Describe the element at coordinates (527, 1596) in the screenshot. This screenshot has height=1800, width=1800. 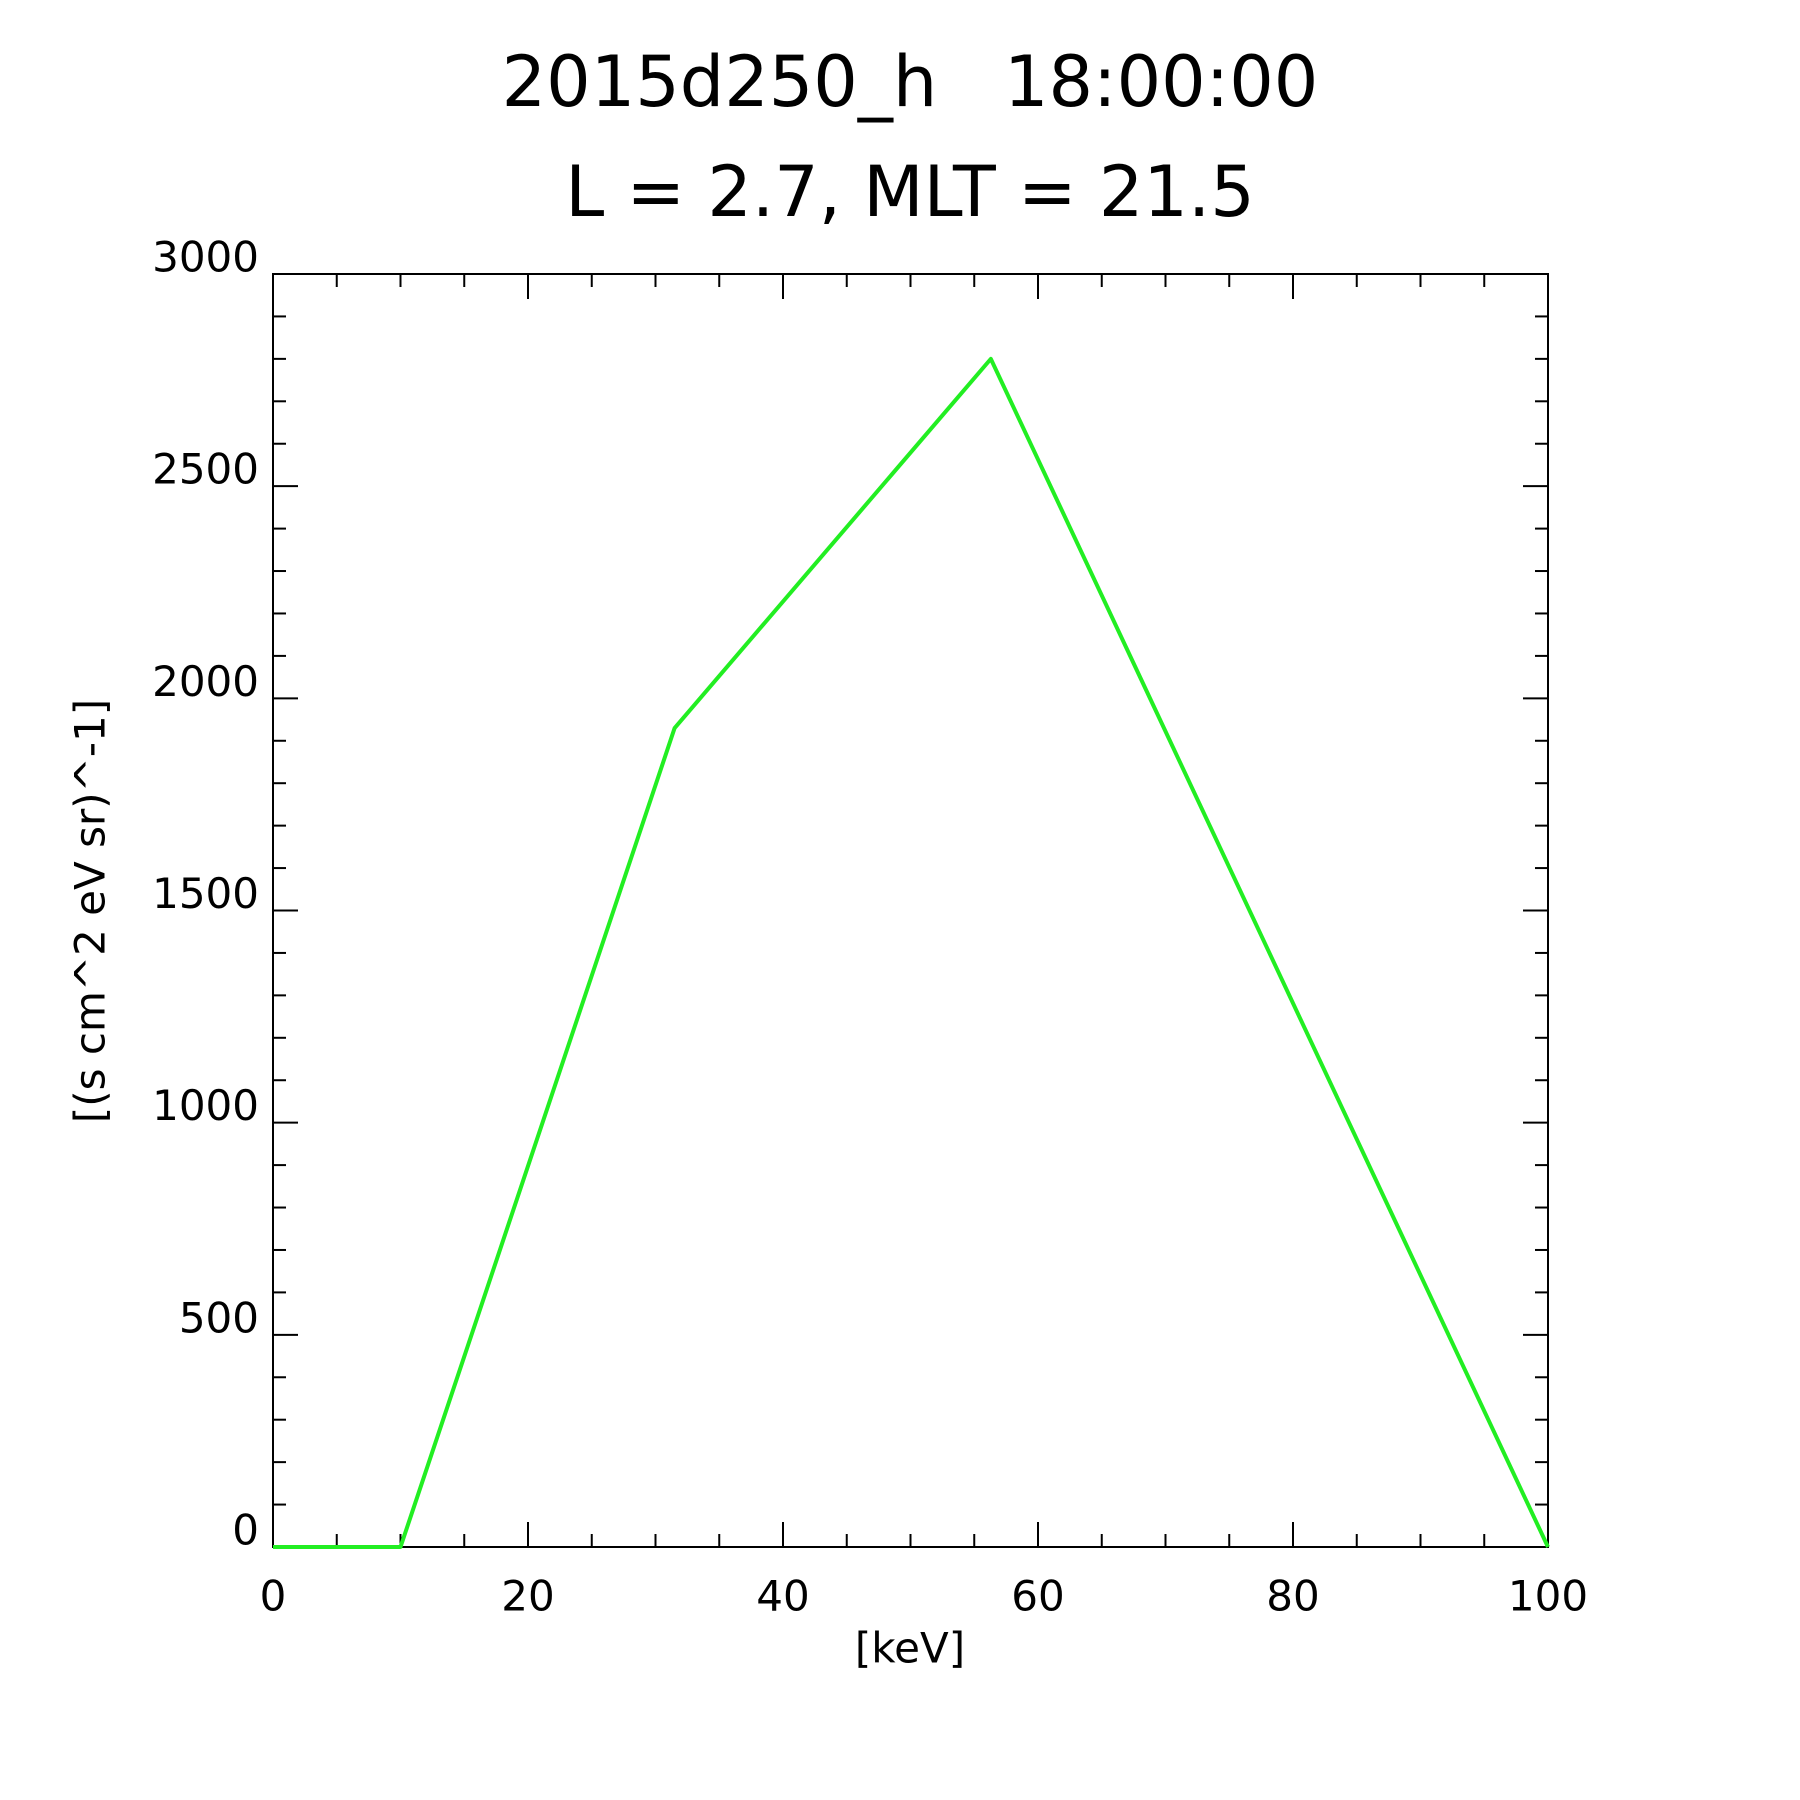
I see `x-tick-label: 20` at that location.